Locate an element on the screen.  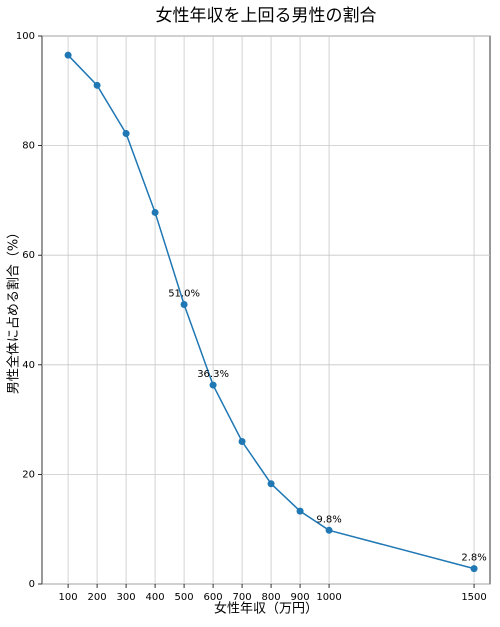
x-tick-label: 1500 is located at coordinates (473, 597).